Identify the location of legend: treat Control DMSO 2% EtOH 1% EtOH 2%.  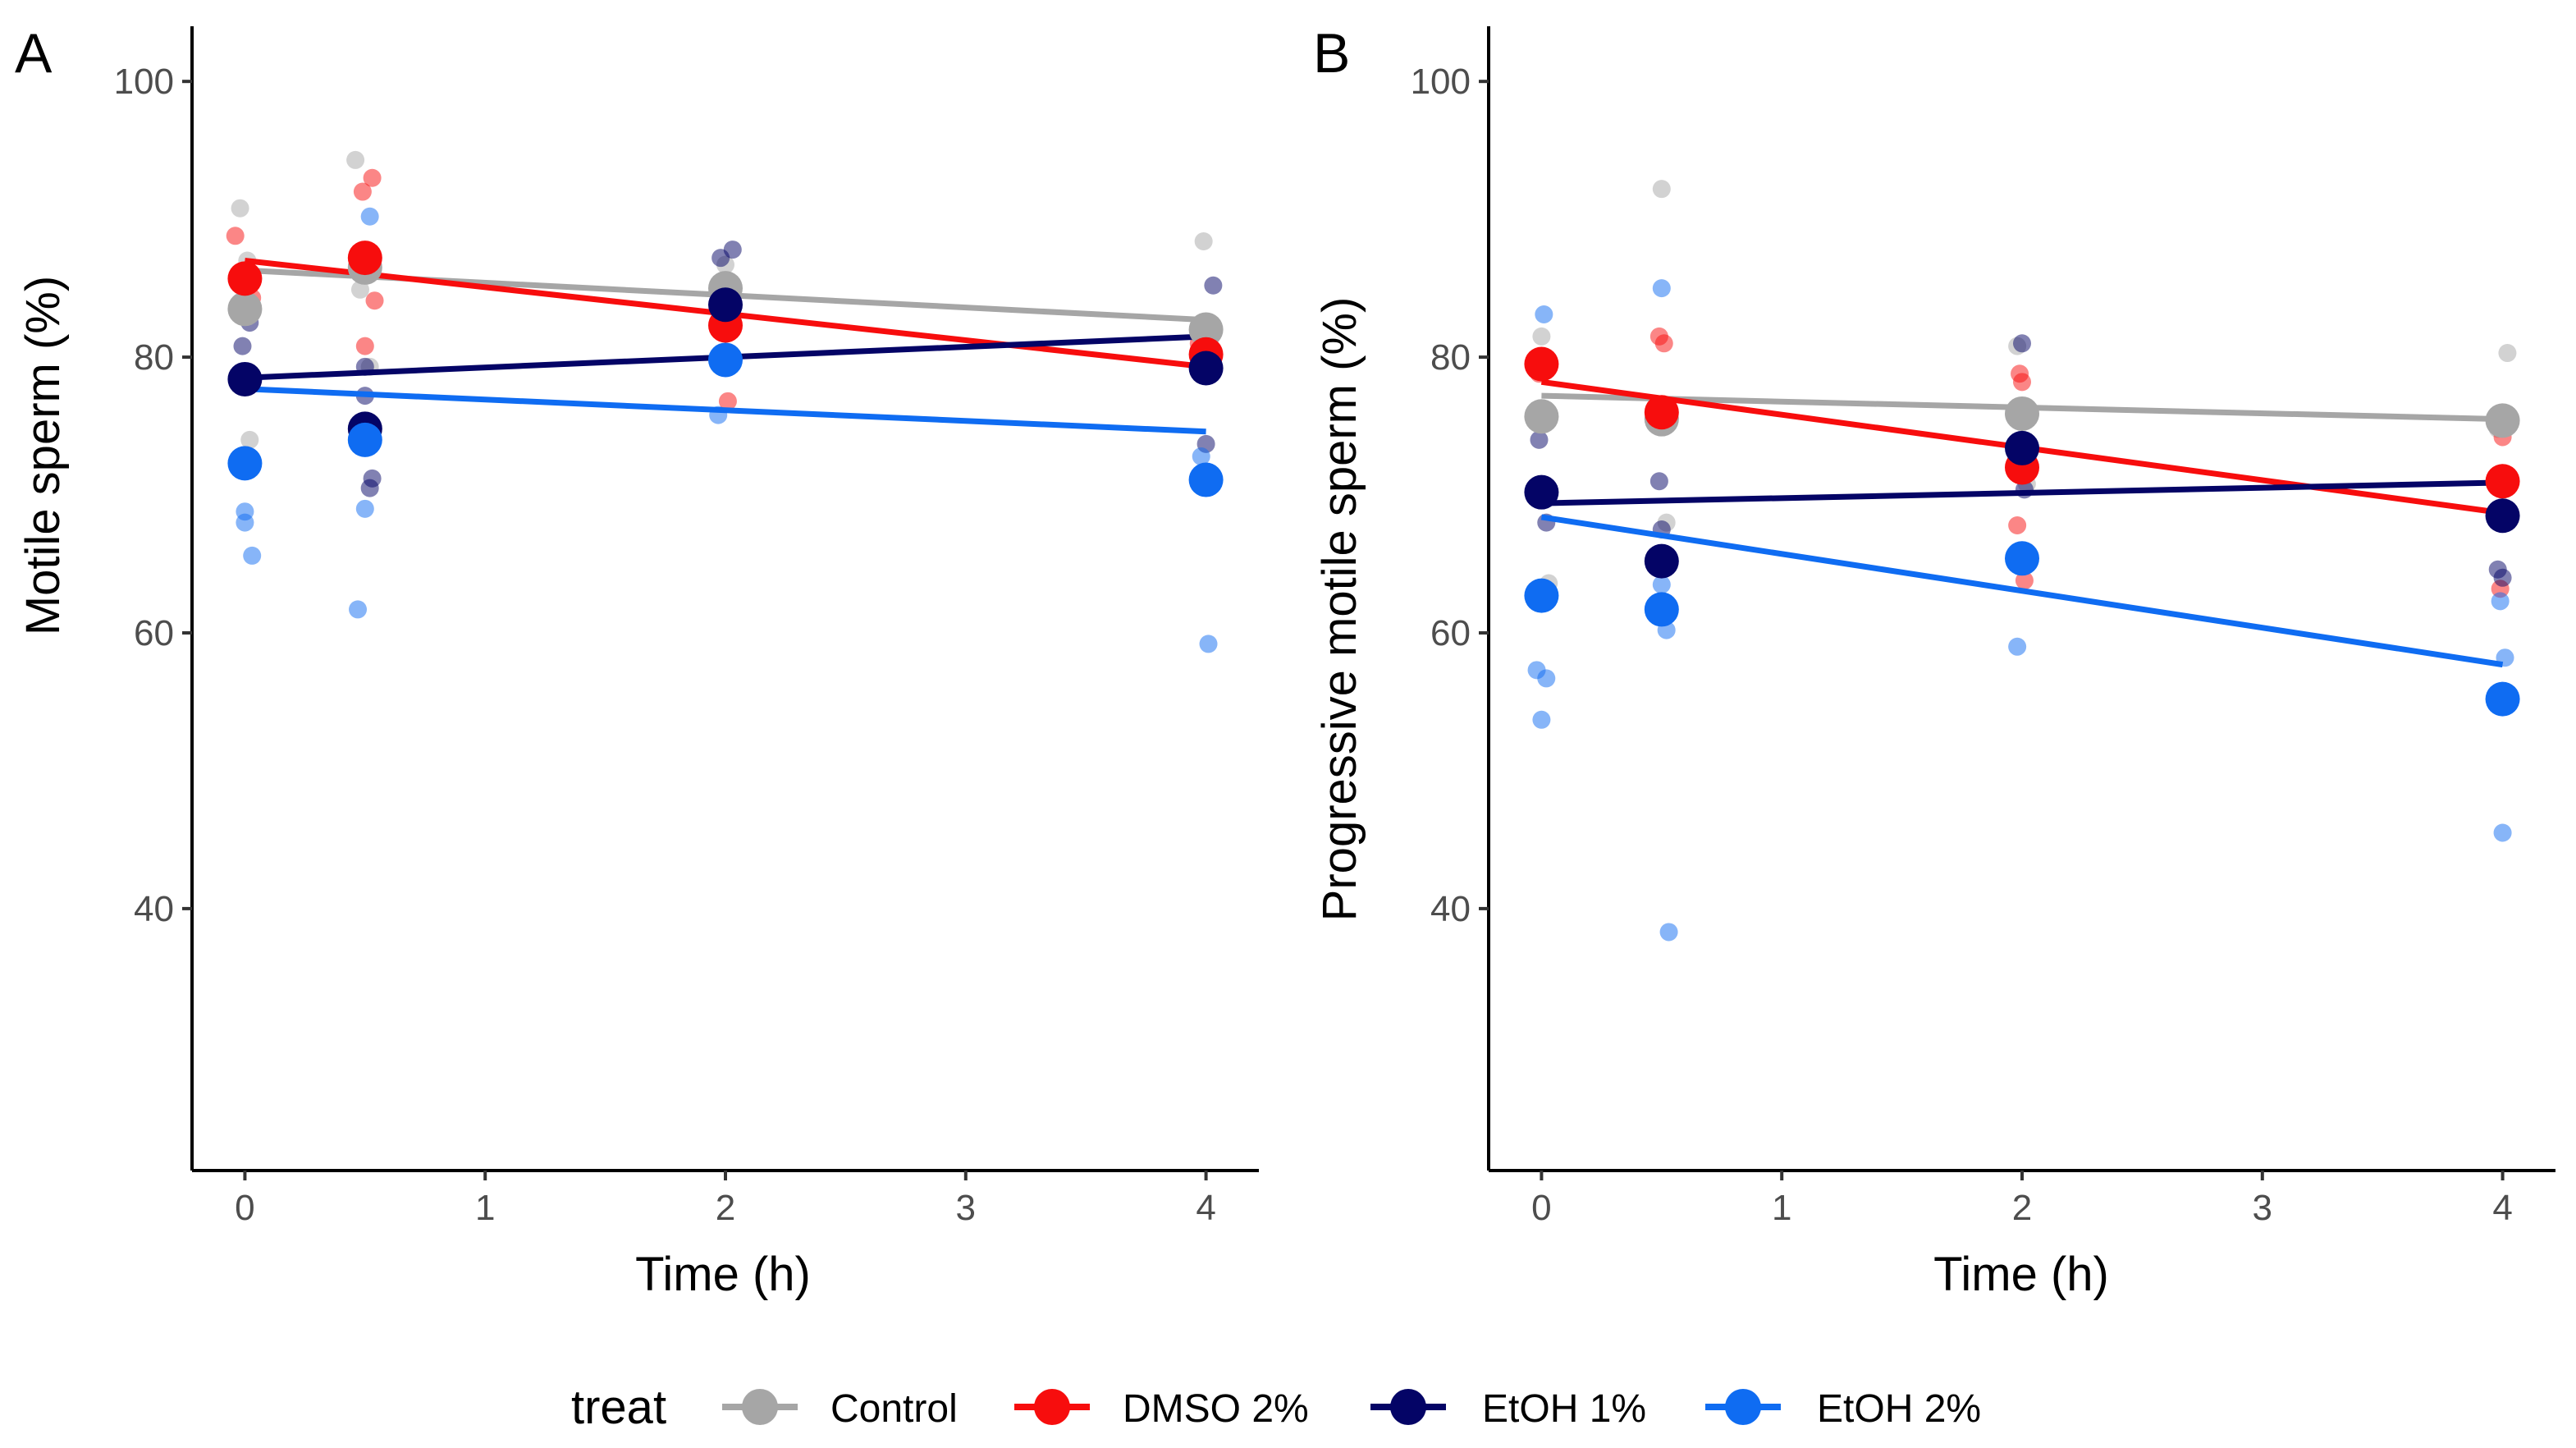
(1276, 1407).